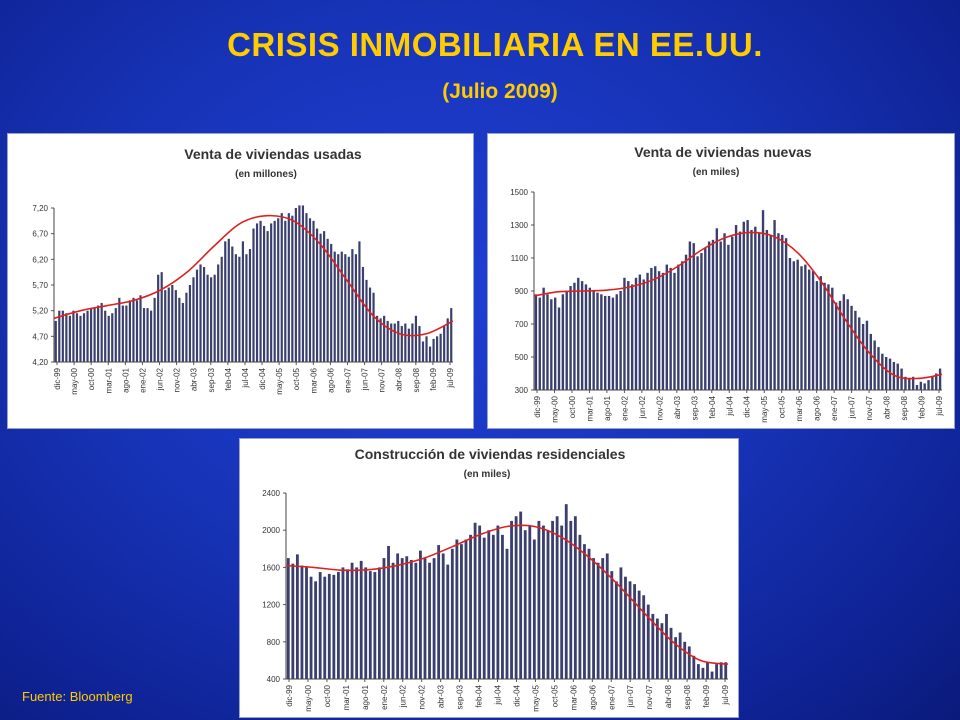 The width and height of the screenshot is (960, 720). Describe the element at coordinates (500, 91) in the screenshot. I see `page-subtitle: (Julio 2009)` at that location.